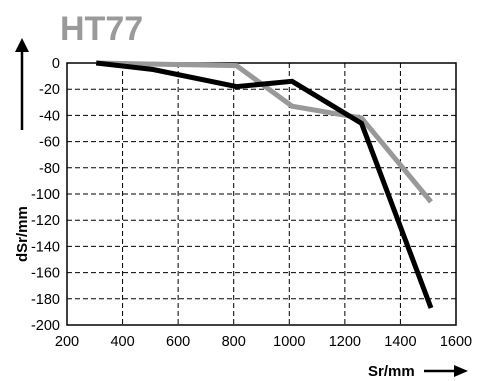  What do you see at coordinates (45, 326) in the screenshot?
I see `y-tick-label: -200` at bounding box center [45, 326].